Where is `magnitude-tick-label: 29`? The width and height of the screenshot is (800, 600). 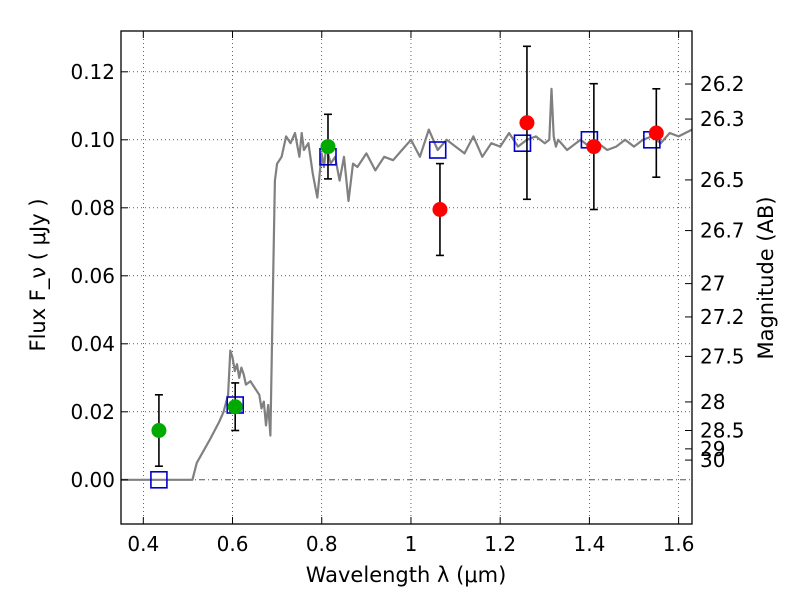
magnitude-tick-label: 29 is located at coordinates (712, 449).